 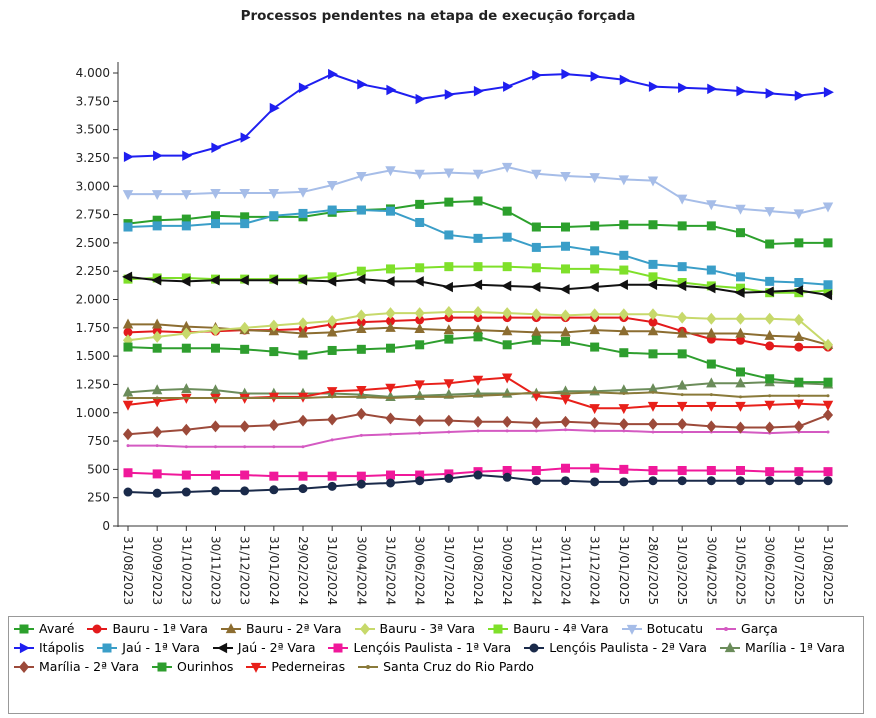 What do you see at coordinates (548, 628) in the screenshot?
I see `legend-item: Bauru - 4ª Vara` at bounding box center [548, 628].